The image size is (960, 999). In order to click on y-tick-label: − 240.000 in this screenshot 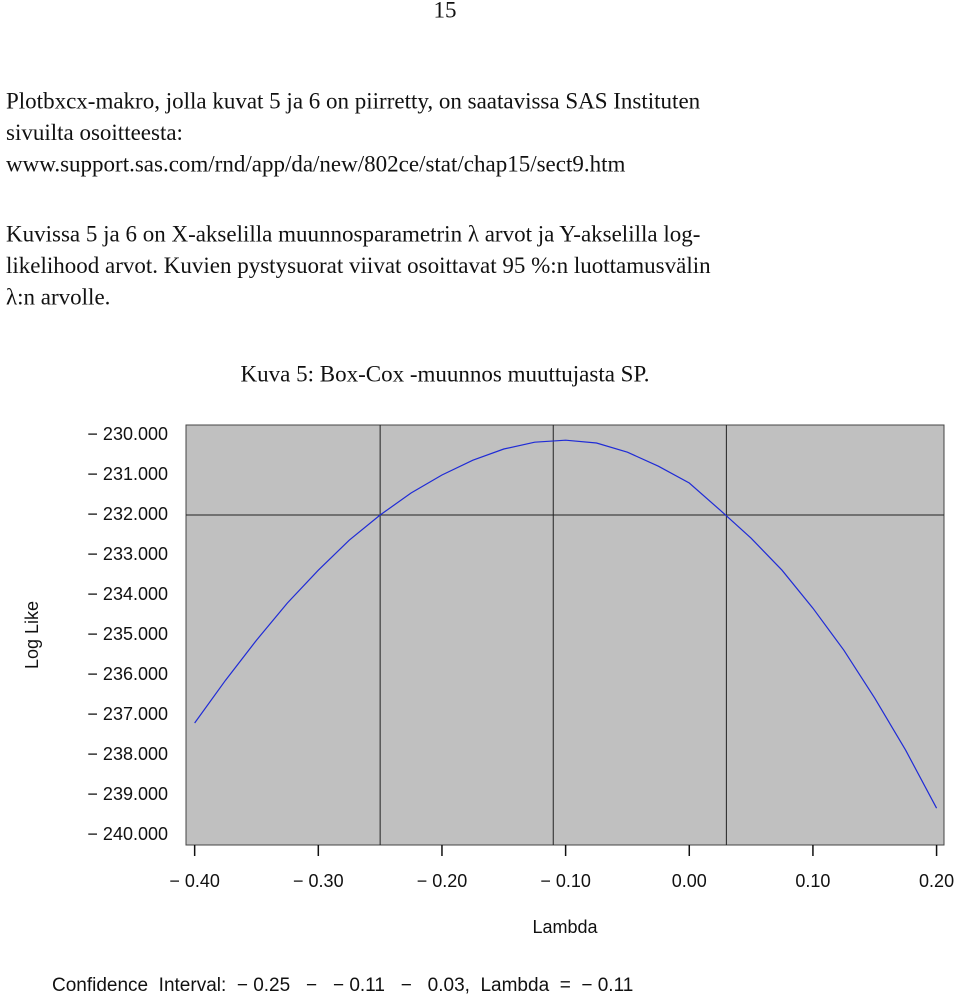, I will do `click(127, 834)`.